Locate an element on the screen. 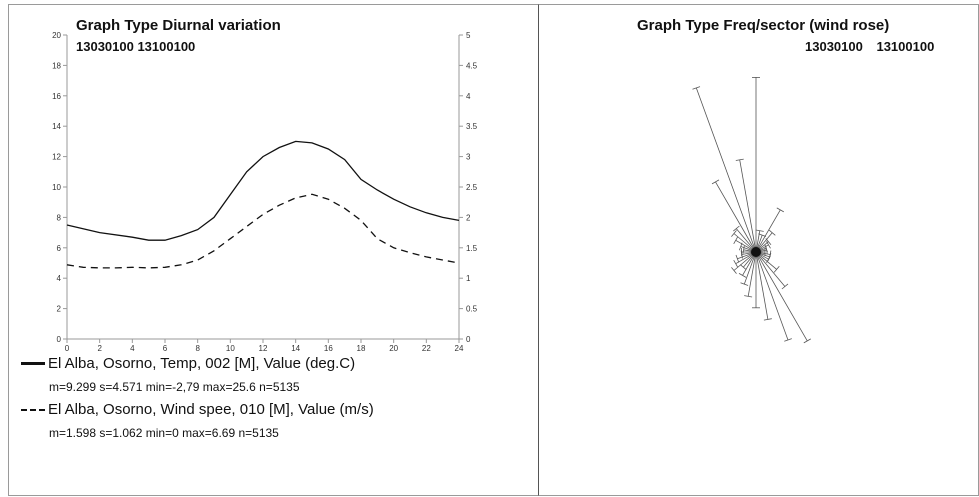 The image size is (979, 497). y-tick-label-right: 0.5 is located at coordinates (472, 309).